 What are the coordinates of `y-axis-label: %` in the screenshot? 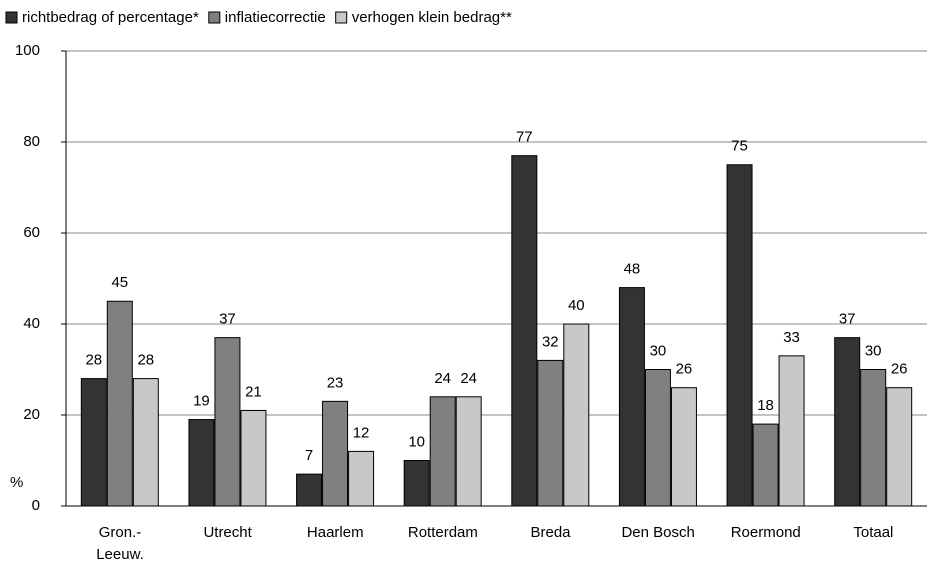 It's located at (16, 482).